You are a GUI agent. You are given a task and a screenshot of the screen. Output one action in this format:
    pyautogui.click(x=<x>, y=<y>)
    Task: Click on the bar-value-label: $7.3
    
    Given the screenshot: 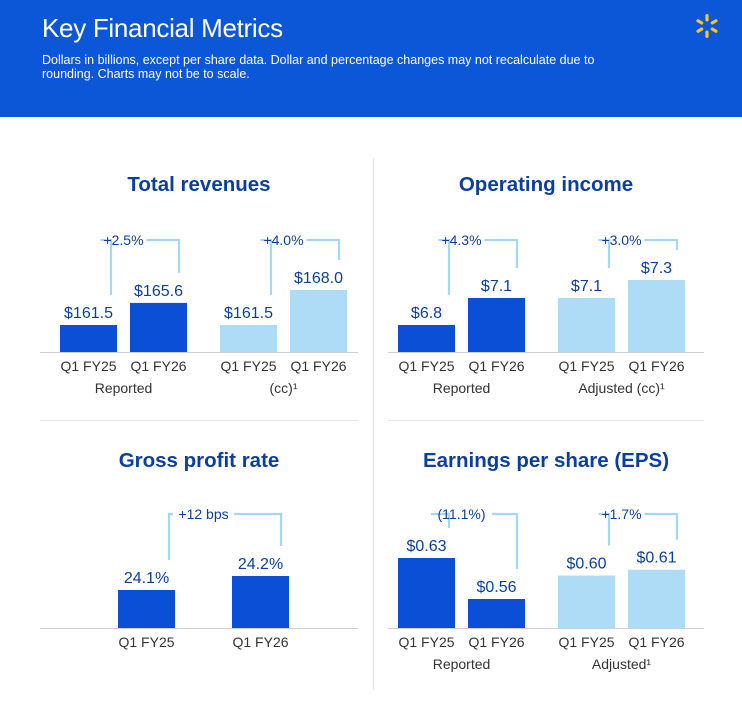 What is the action you would take?
    pyautogui.click(x=656, y=268)
    